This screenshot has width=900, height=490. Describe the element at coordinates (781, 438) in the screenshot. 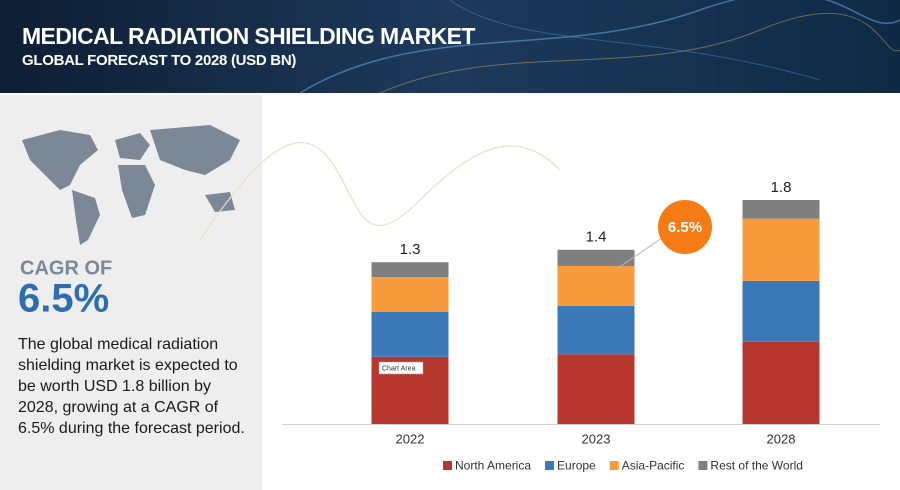

I see `x-tick-label: 2028` at that location.